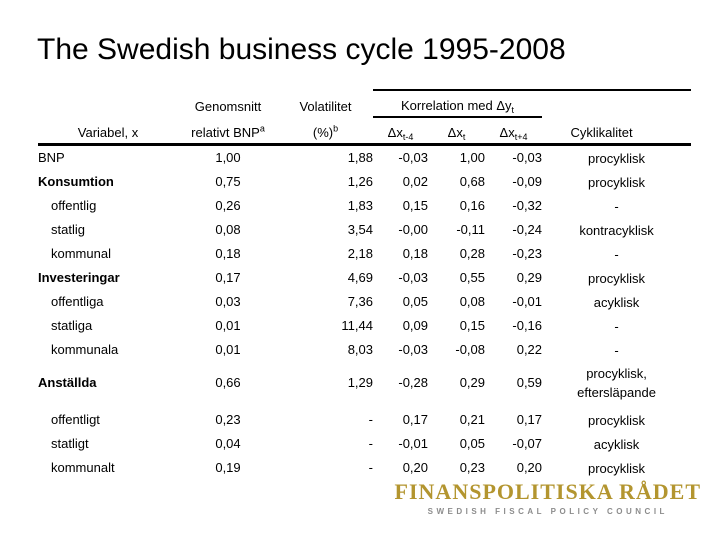 The image size is (720, 540). I want to click on table-row: statliga 0,01 11,44 0,09 0,15 -0,16 -, so click(364, 326).